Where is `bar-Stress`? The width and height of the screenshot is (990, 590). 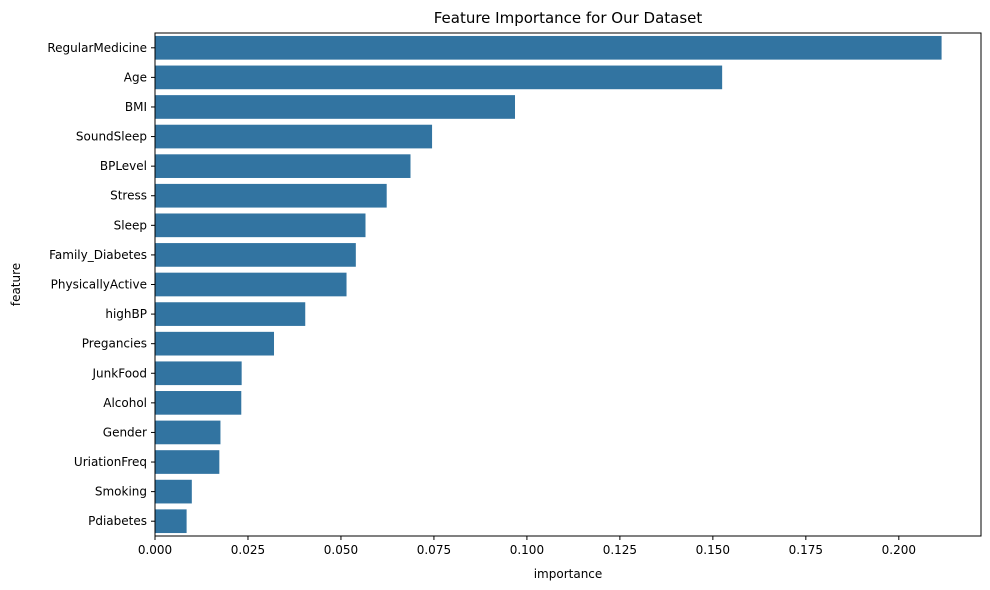
bar-Stress is located at coordinates (271, 195).